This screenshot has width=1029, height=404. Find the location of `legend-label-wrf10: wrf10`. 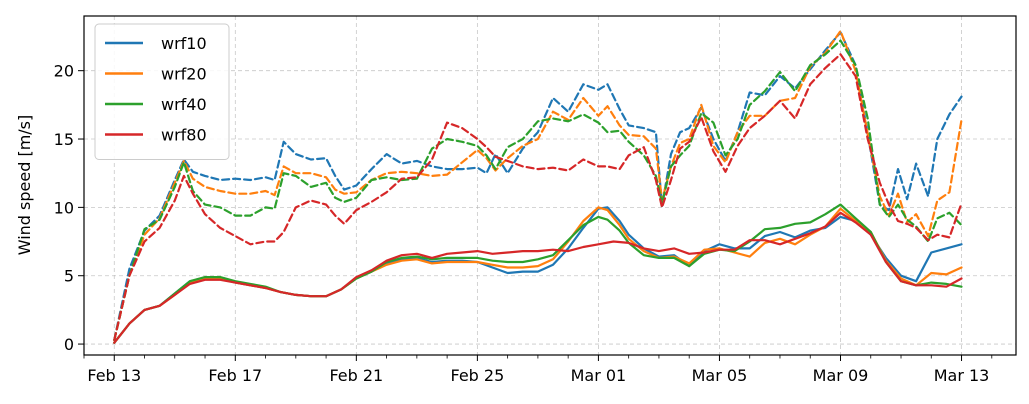

legend-label-wrf10: wrf10 is located at coordinates (184, 43).